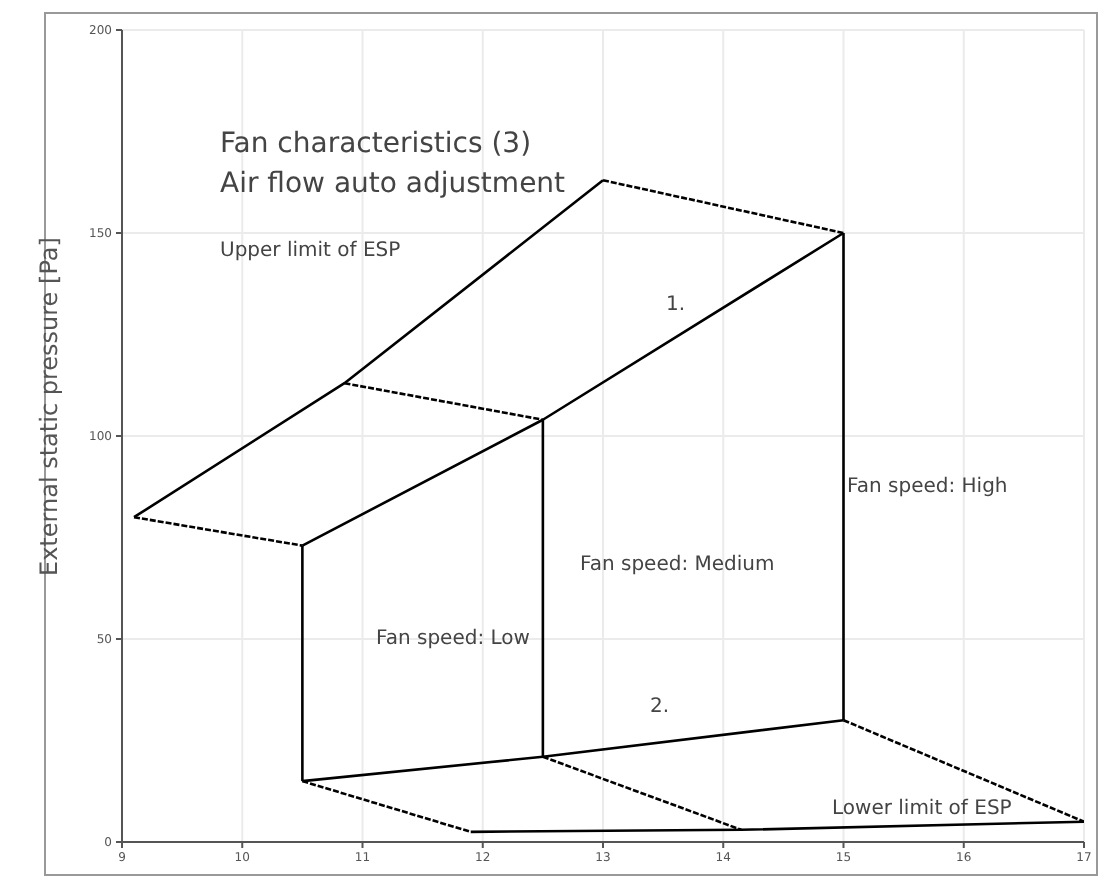 The image size is (1108, 896). Describe the element at coordinates (922, 809) in the screenshot. I see `annotation: Lower limit of ESP` at that location.